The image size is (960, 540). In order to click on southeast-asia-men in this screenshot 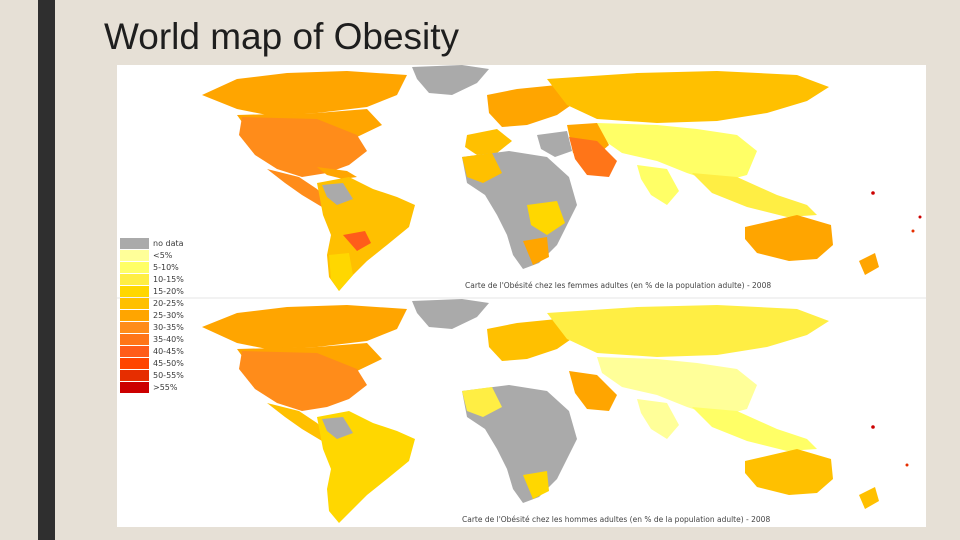, I will do `click(754, 429)`.